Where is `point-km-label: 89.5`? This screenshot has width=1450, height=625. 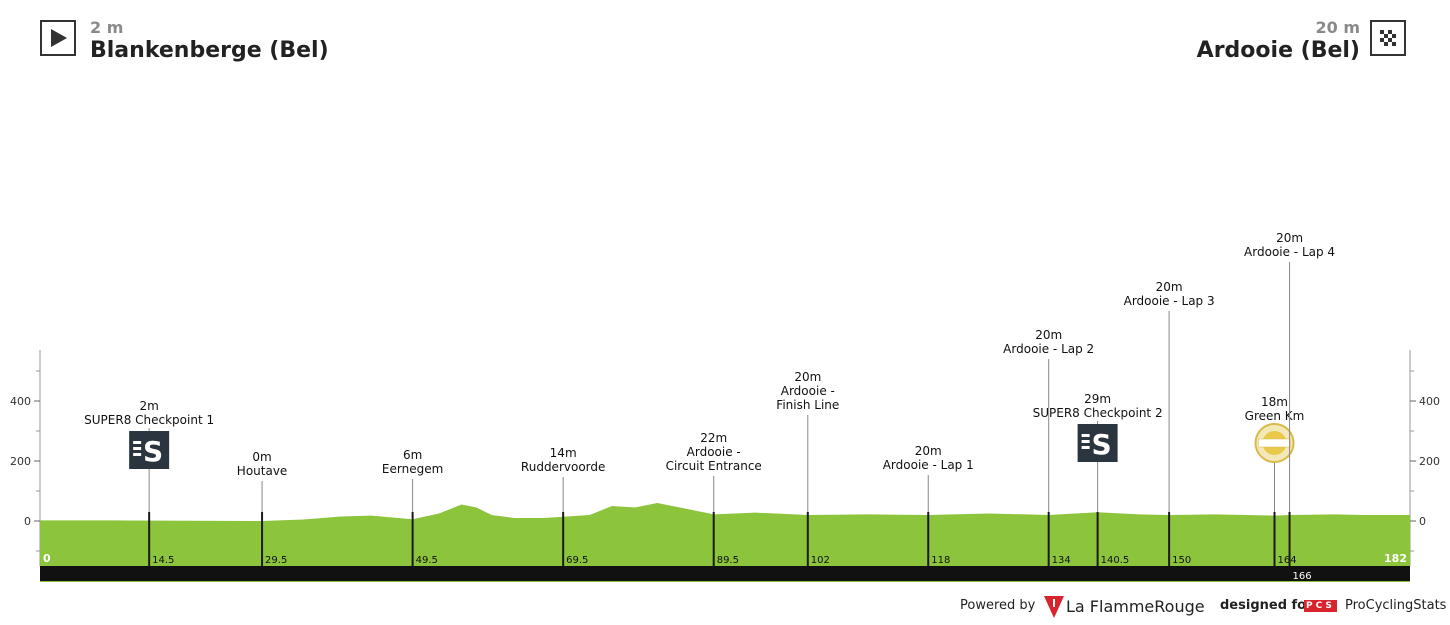
point-km-label: 89.5 is located at coordinates (728, 560).